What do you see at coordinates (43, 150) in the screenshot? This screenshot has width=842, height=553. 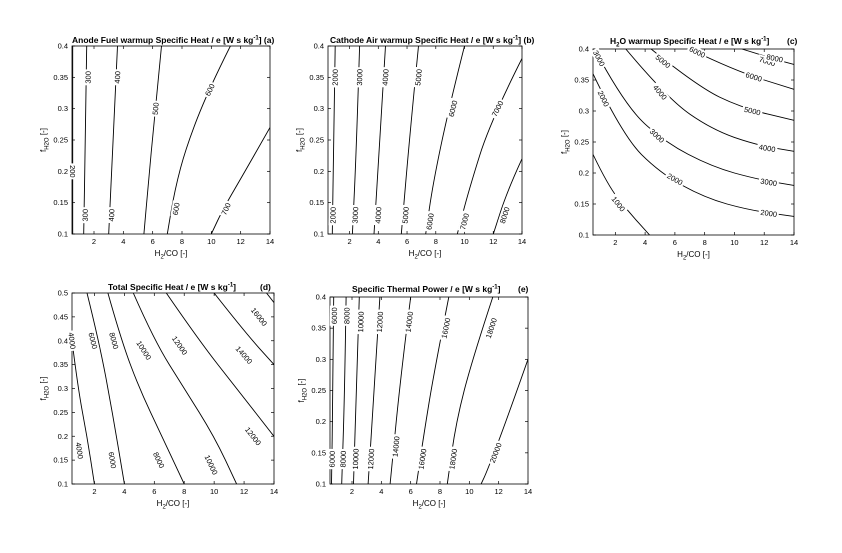 I see `y-axis-label-main: f` at bounding box center [43, 150].